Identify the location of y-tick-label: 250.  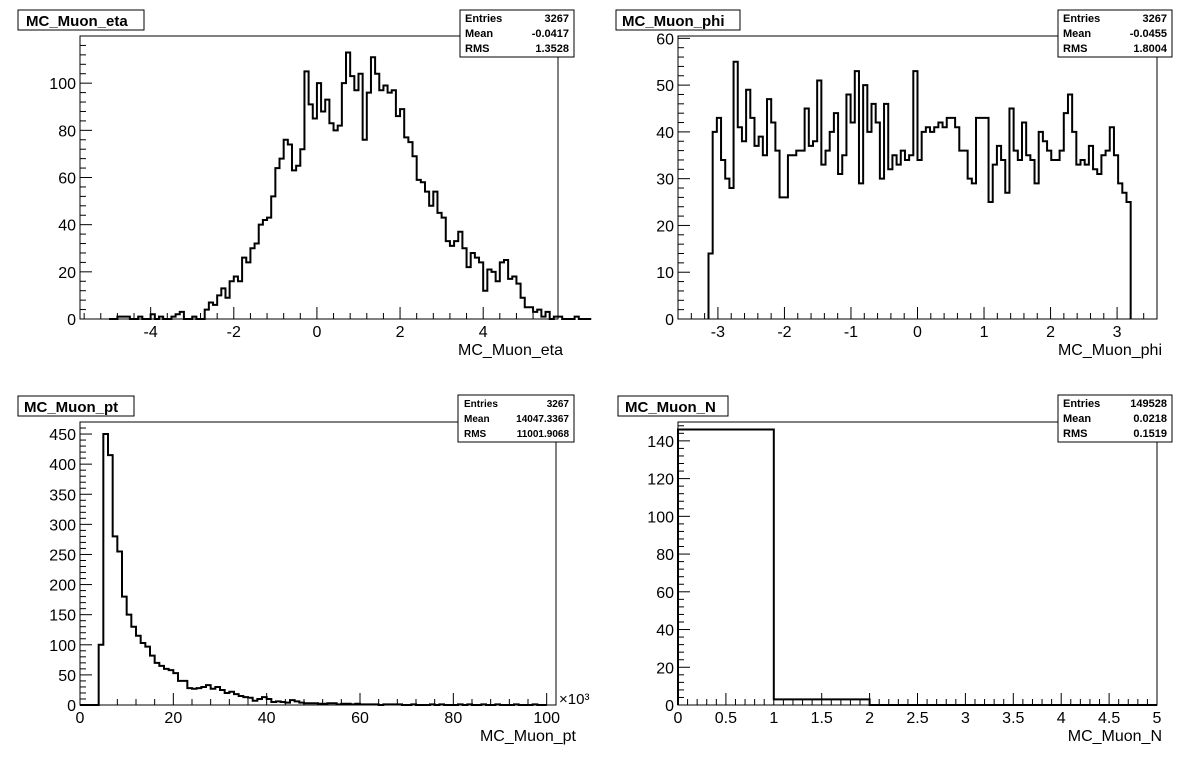
(62, 555).